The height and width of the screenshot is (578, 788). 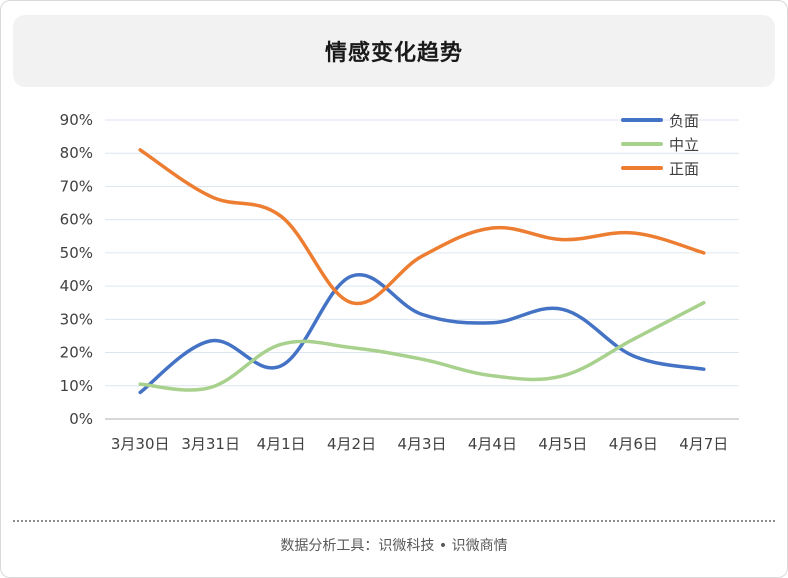 What do you see at coordinates (76, 319) in the screenshot?
I see `y-tick-label: 30%` at bounding box center [76, 319].